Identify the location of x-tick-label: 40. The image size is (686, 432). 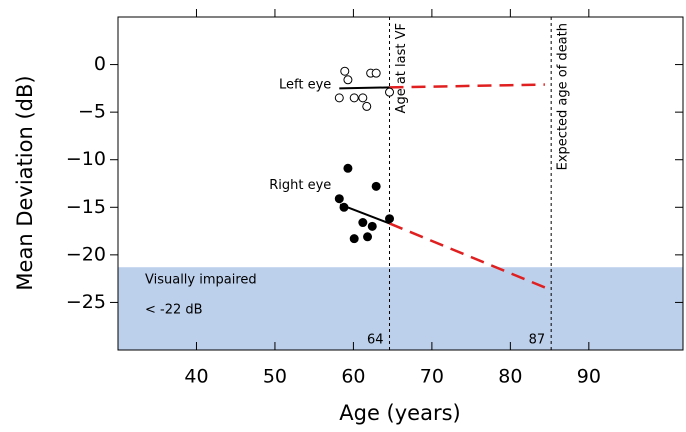
(196, 377).